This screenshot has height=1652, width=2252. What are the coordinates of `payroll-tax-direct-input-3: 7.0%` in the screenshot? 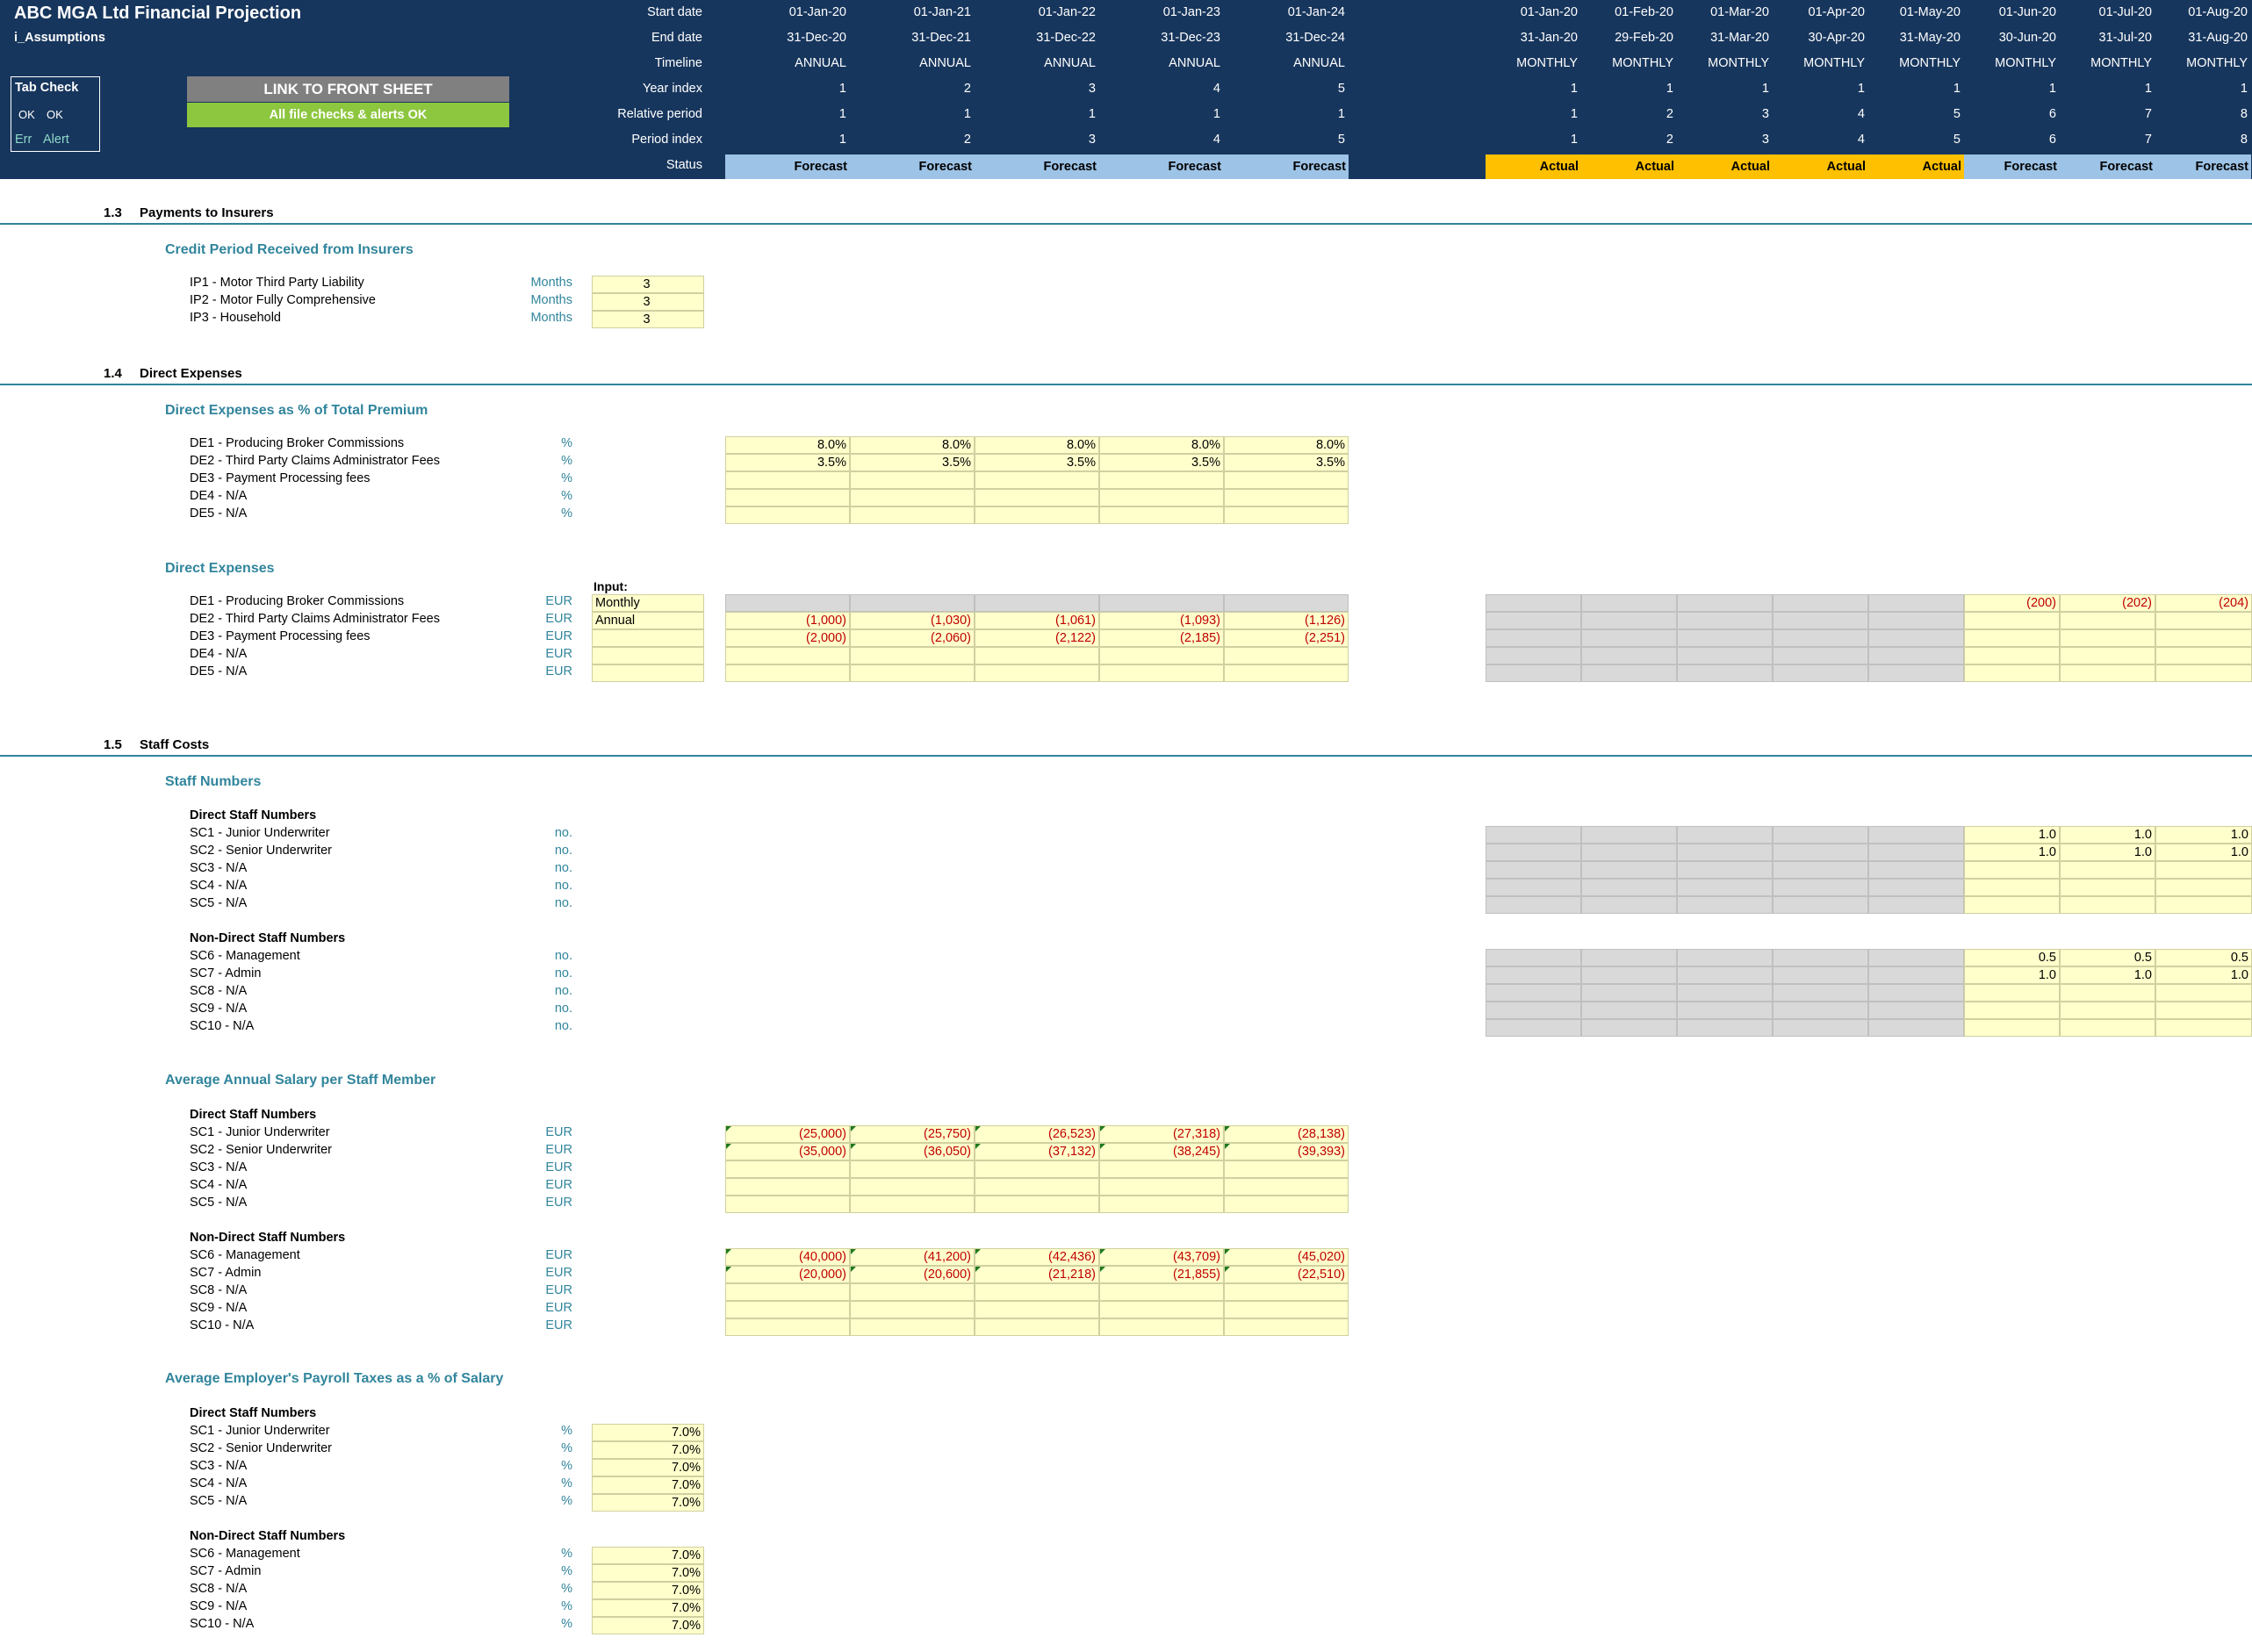 It's located at (648, 1467).